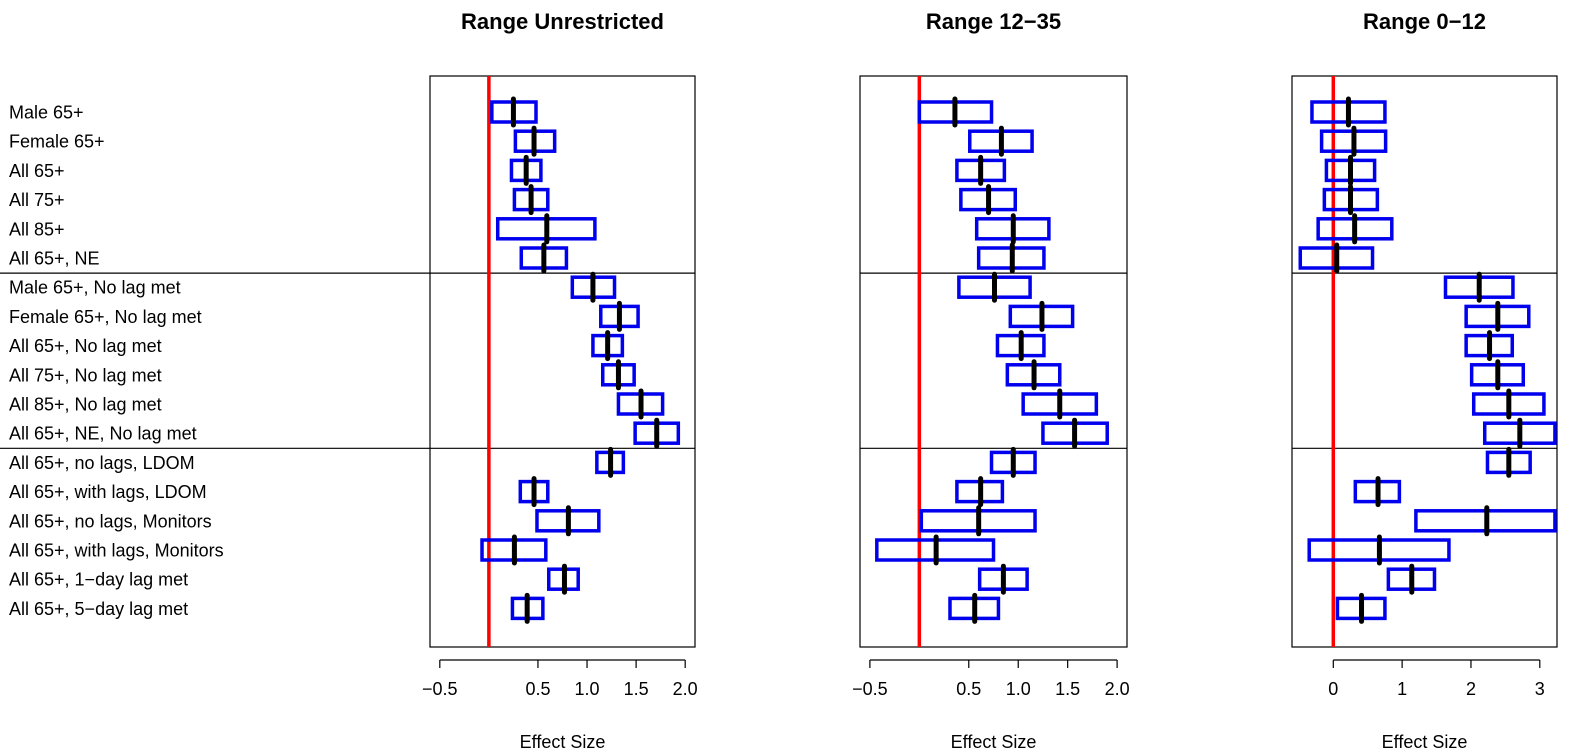  What do you see at coordinates (98, 609) in the screenshot?
I see `row-label: All 65+, 5−day lag met` at bounding box center [98, 609].